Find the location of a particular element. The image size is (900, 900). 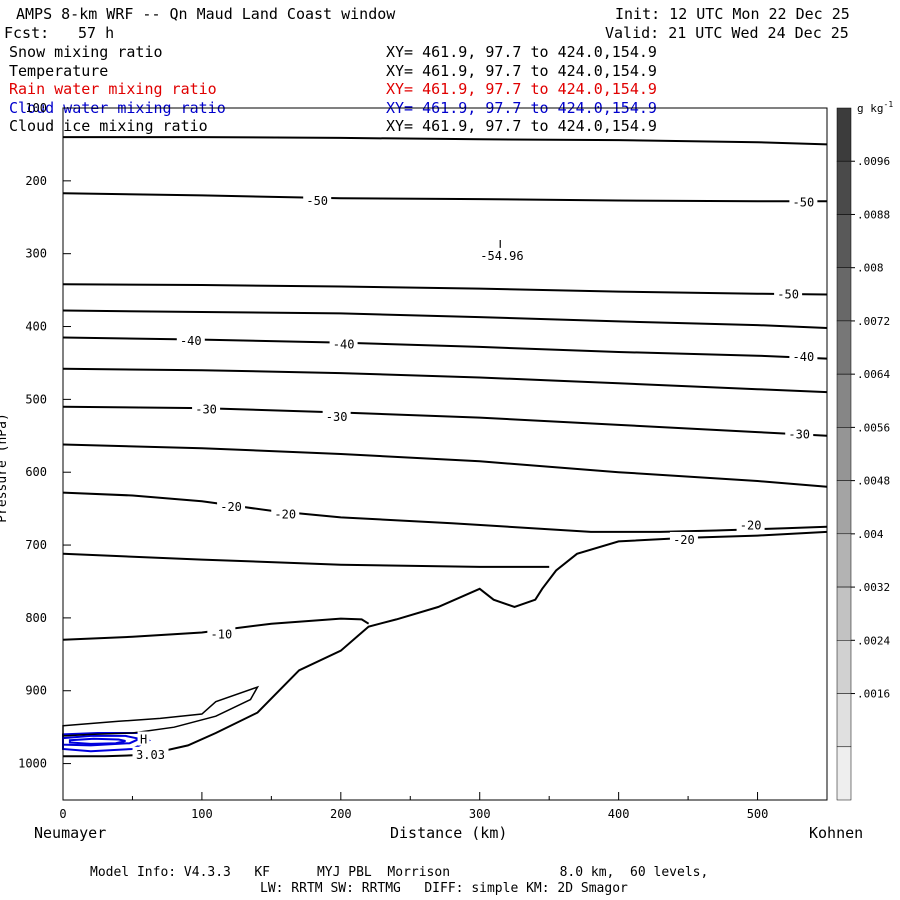

colorbar-tick-label: .0088 is located at coordinates (873, 214).